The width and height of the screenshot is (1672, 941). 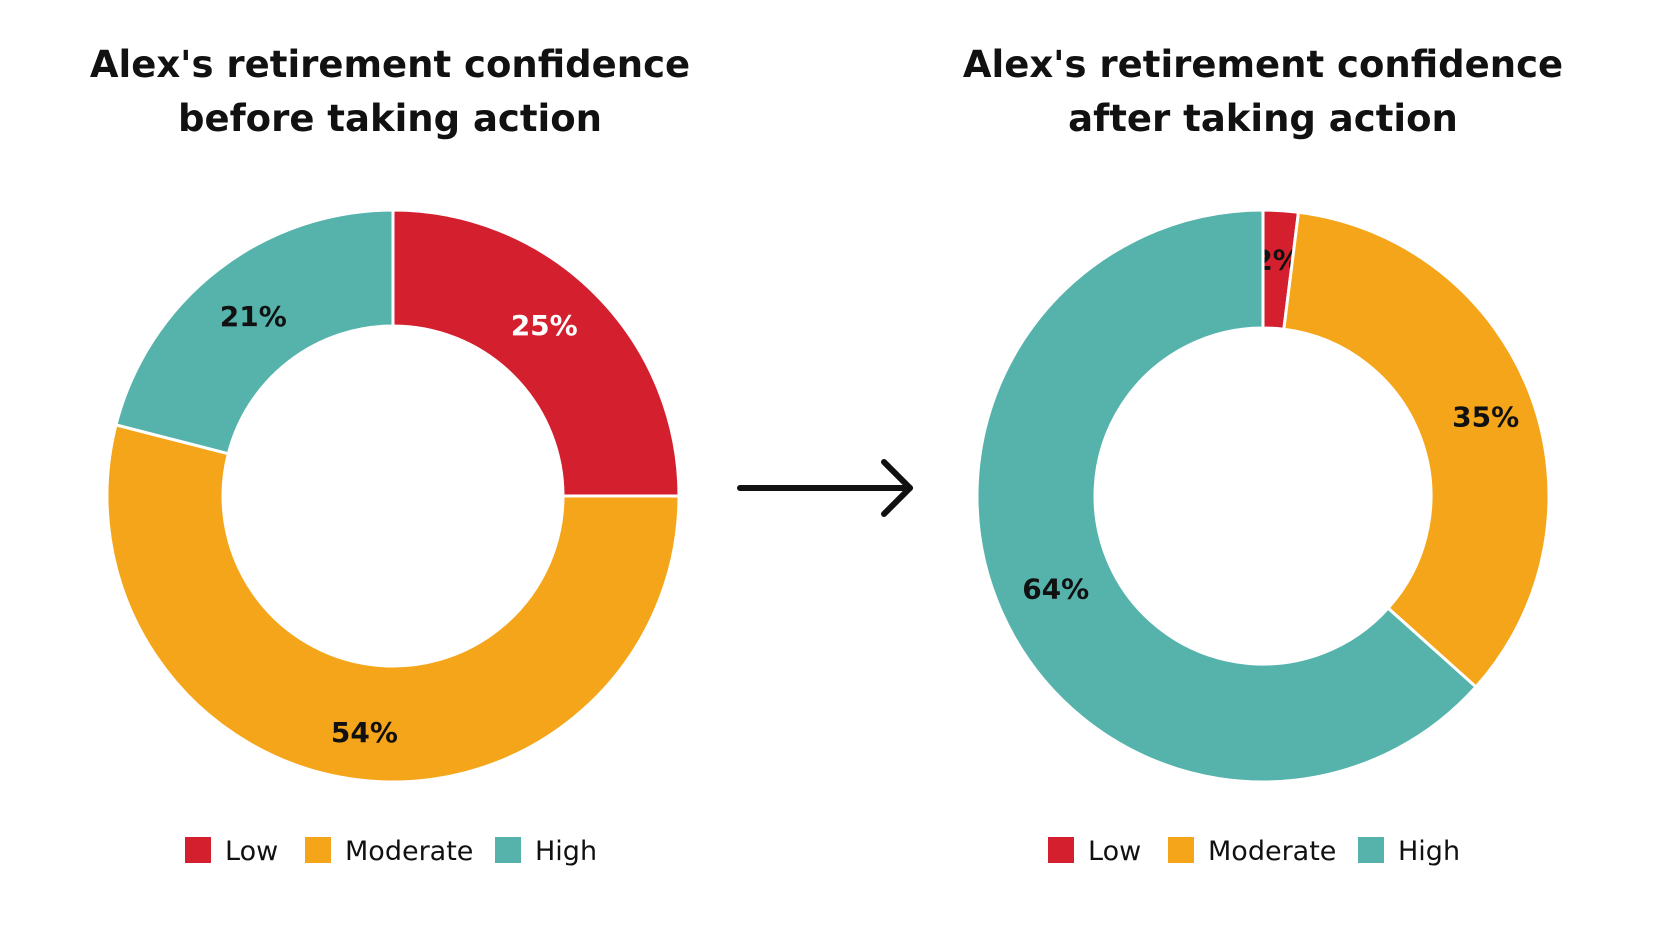 I want to click on slice-high, so click(x=254, y=332).